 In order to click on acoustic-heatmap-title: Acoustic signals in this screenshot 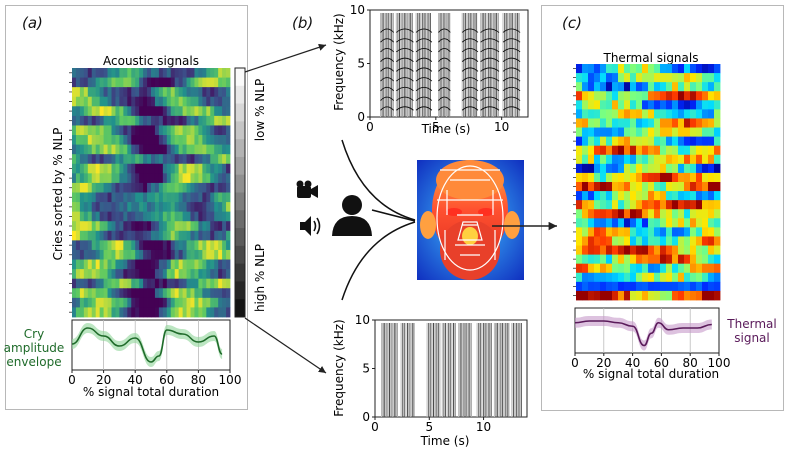, I will do `click(151, 61)`.